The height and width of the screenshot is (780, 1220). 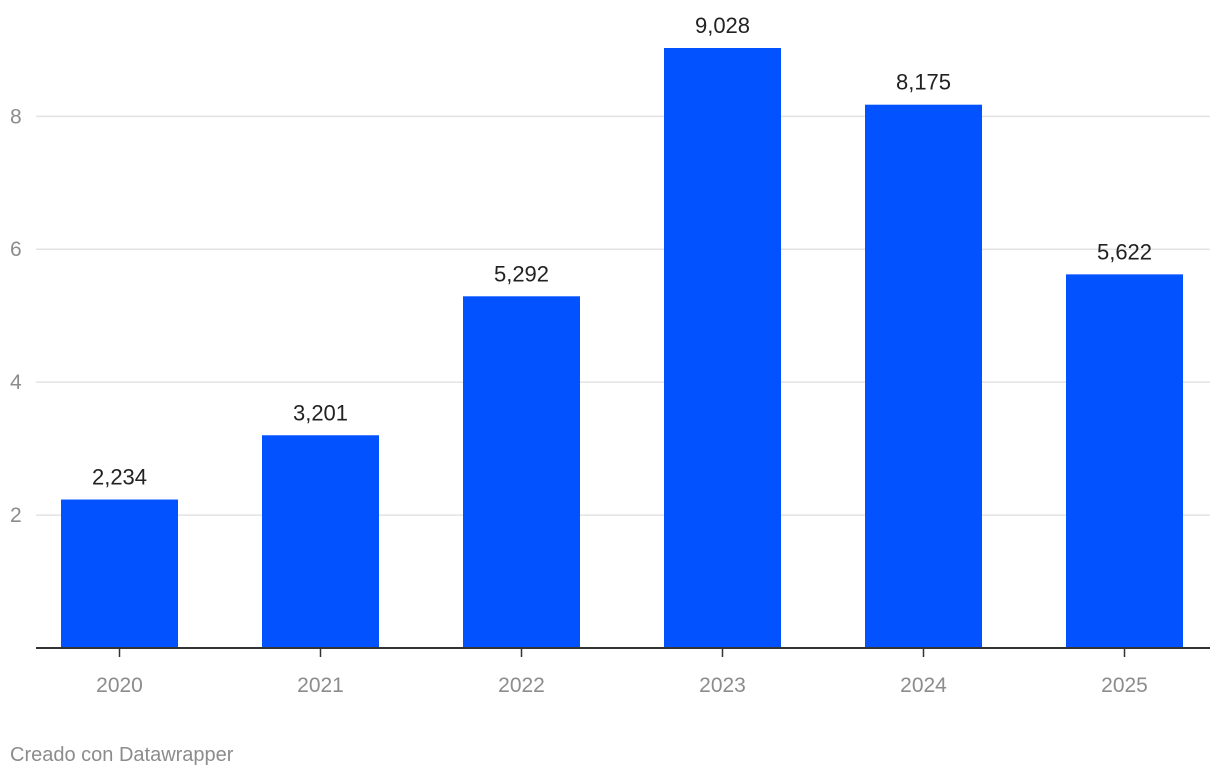 What do you see at coordinates (16, 116) in the screenshot?
I see `y-tick-label: 8` at bounding box center [16, 116].